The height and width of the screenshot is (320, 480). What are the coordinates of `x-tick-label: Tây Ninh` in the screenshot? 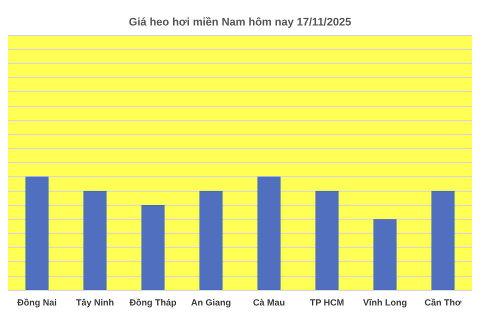 It's located at (95, 303).